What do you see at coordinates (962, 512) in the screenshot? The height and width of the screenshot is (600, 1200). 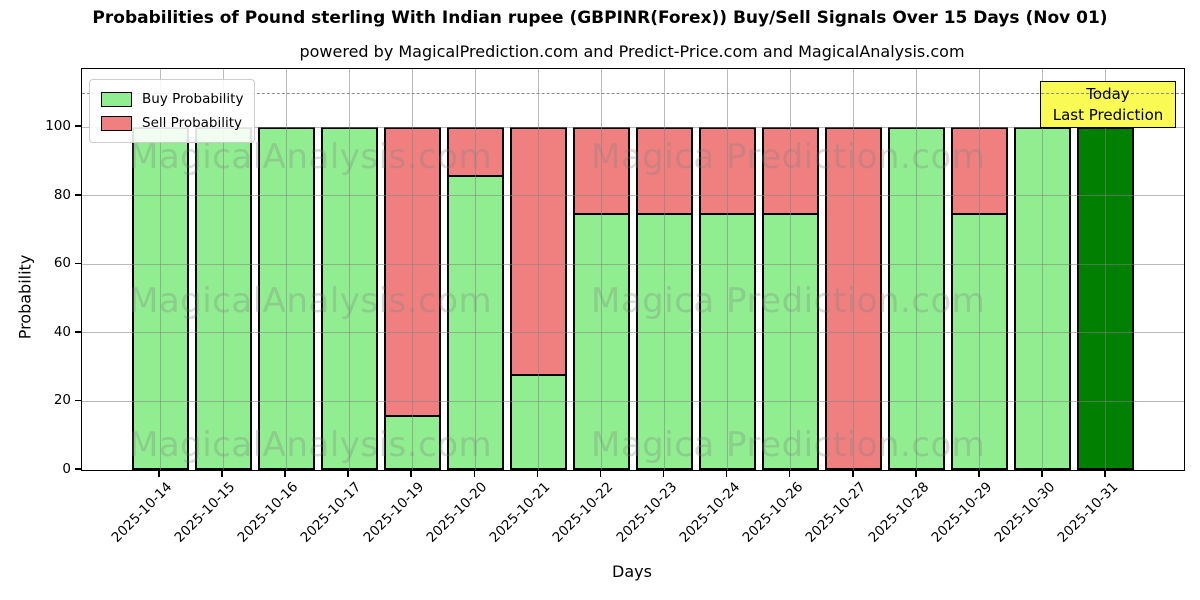 I see `x-tick-label: 2025-10-29` at bounding box center [962, 512].